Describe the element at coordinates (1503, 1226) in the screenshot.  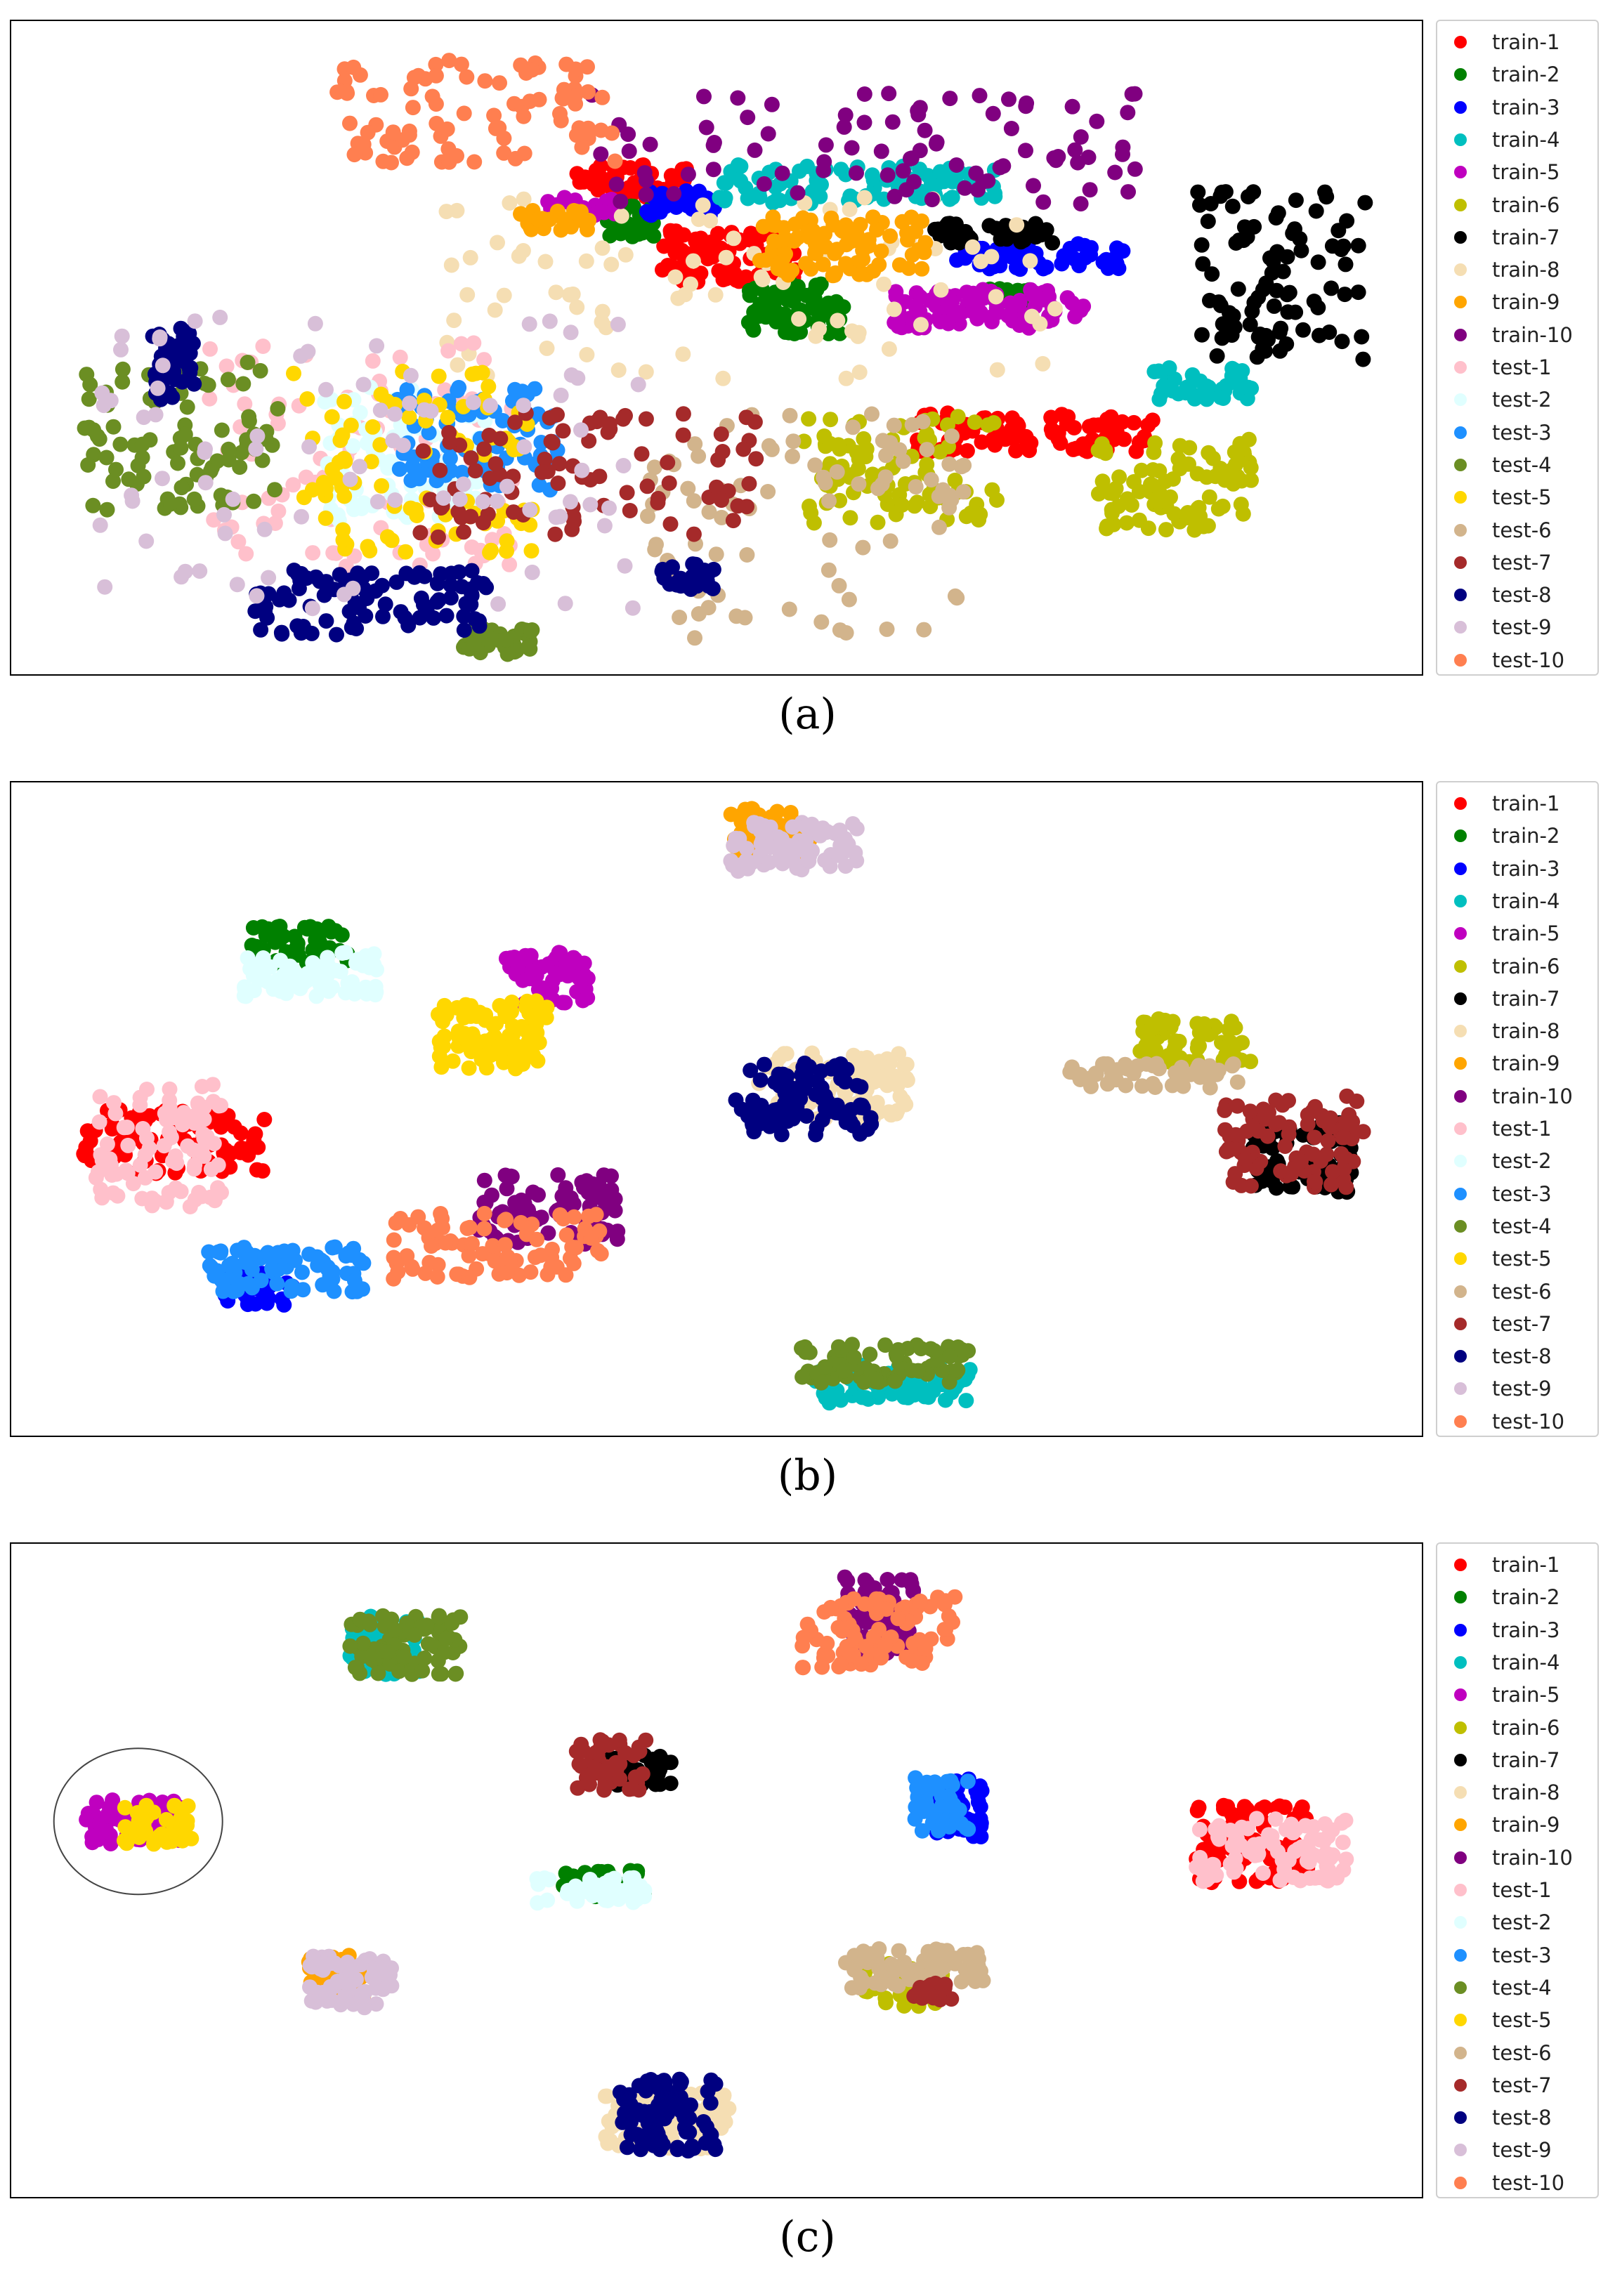
I see `legend-item-test-4: test-4` at that location.